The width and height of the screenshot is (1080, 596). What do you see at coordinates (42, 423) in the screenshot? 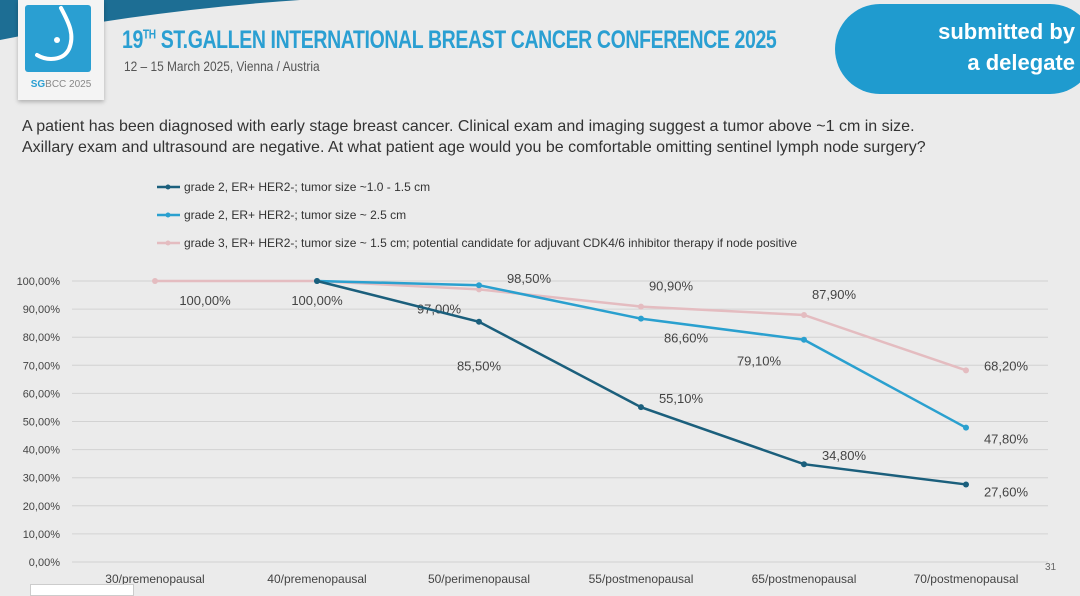
I see `y-tick-label: 50,00%` at bounding box center [42, 423].